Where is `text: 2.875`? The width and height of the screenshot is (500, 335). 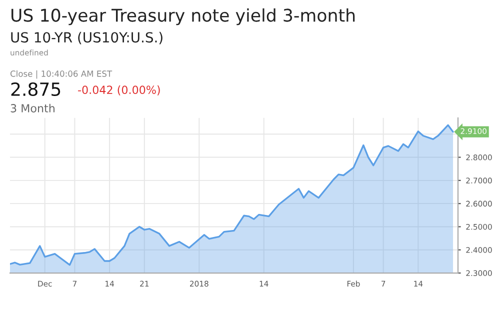 text: 2.875 is located at coordinates (35, 89).